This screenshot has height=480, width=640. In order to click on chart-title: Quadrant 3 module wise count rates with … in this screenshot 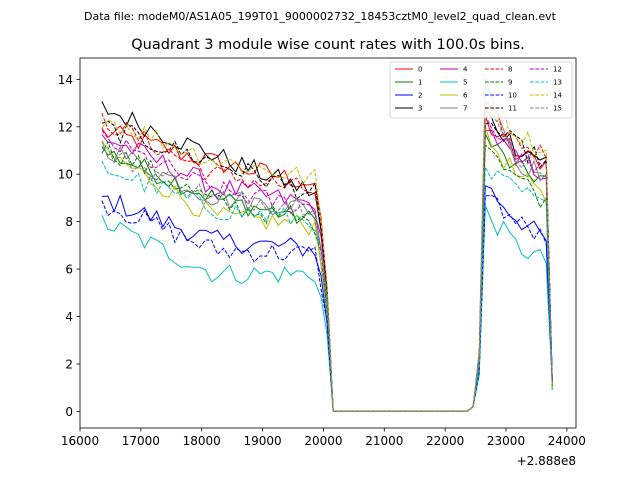, I will do `click(328, 45)`.